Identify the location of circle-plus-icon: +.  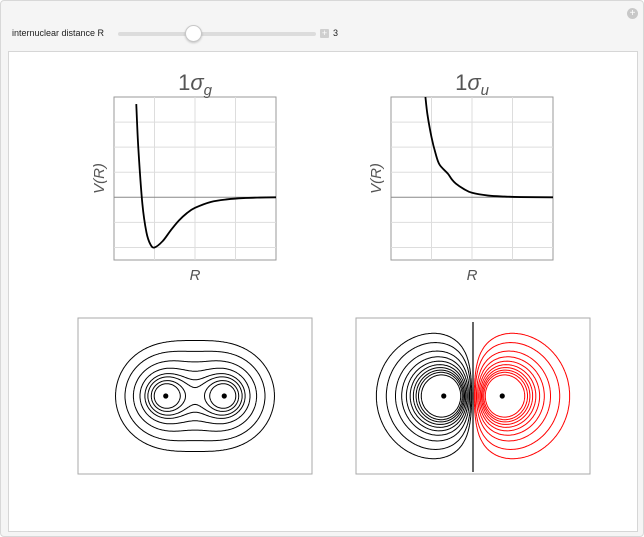
(632, 13).